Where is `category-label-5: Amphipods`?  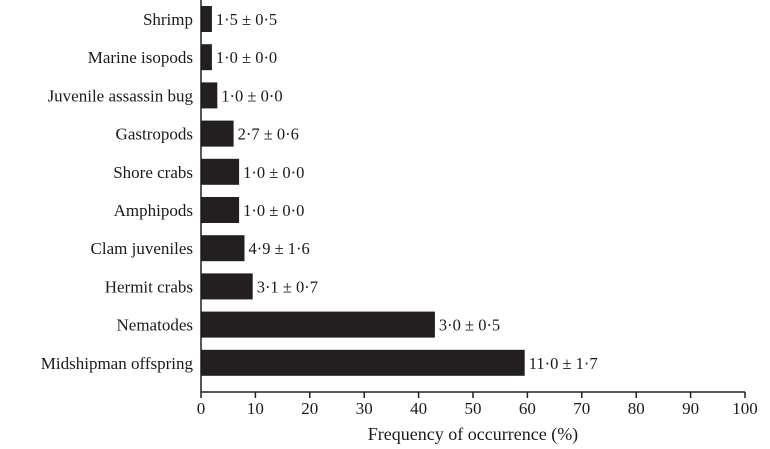 category-label-5: Amphipods is located at coordinates (153, 210).